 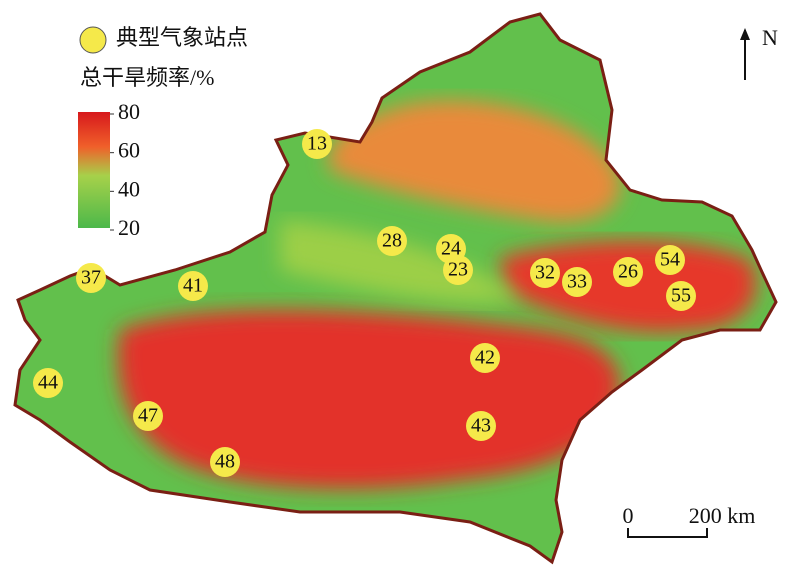 I want to click on station-label: 41, so click(x=193, y=286).